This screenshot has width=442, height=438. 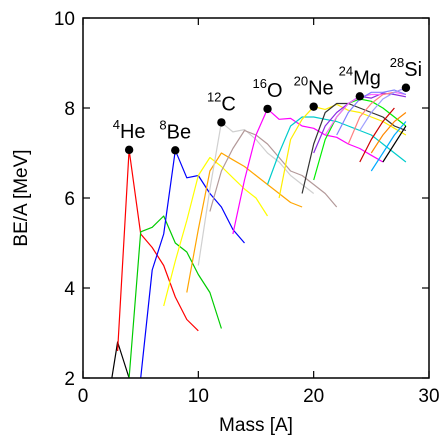 What do you see at coordinates (69, 109) in the screenshot?
I see `y-tick-label: 8` at bounding box center [69, 109].